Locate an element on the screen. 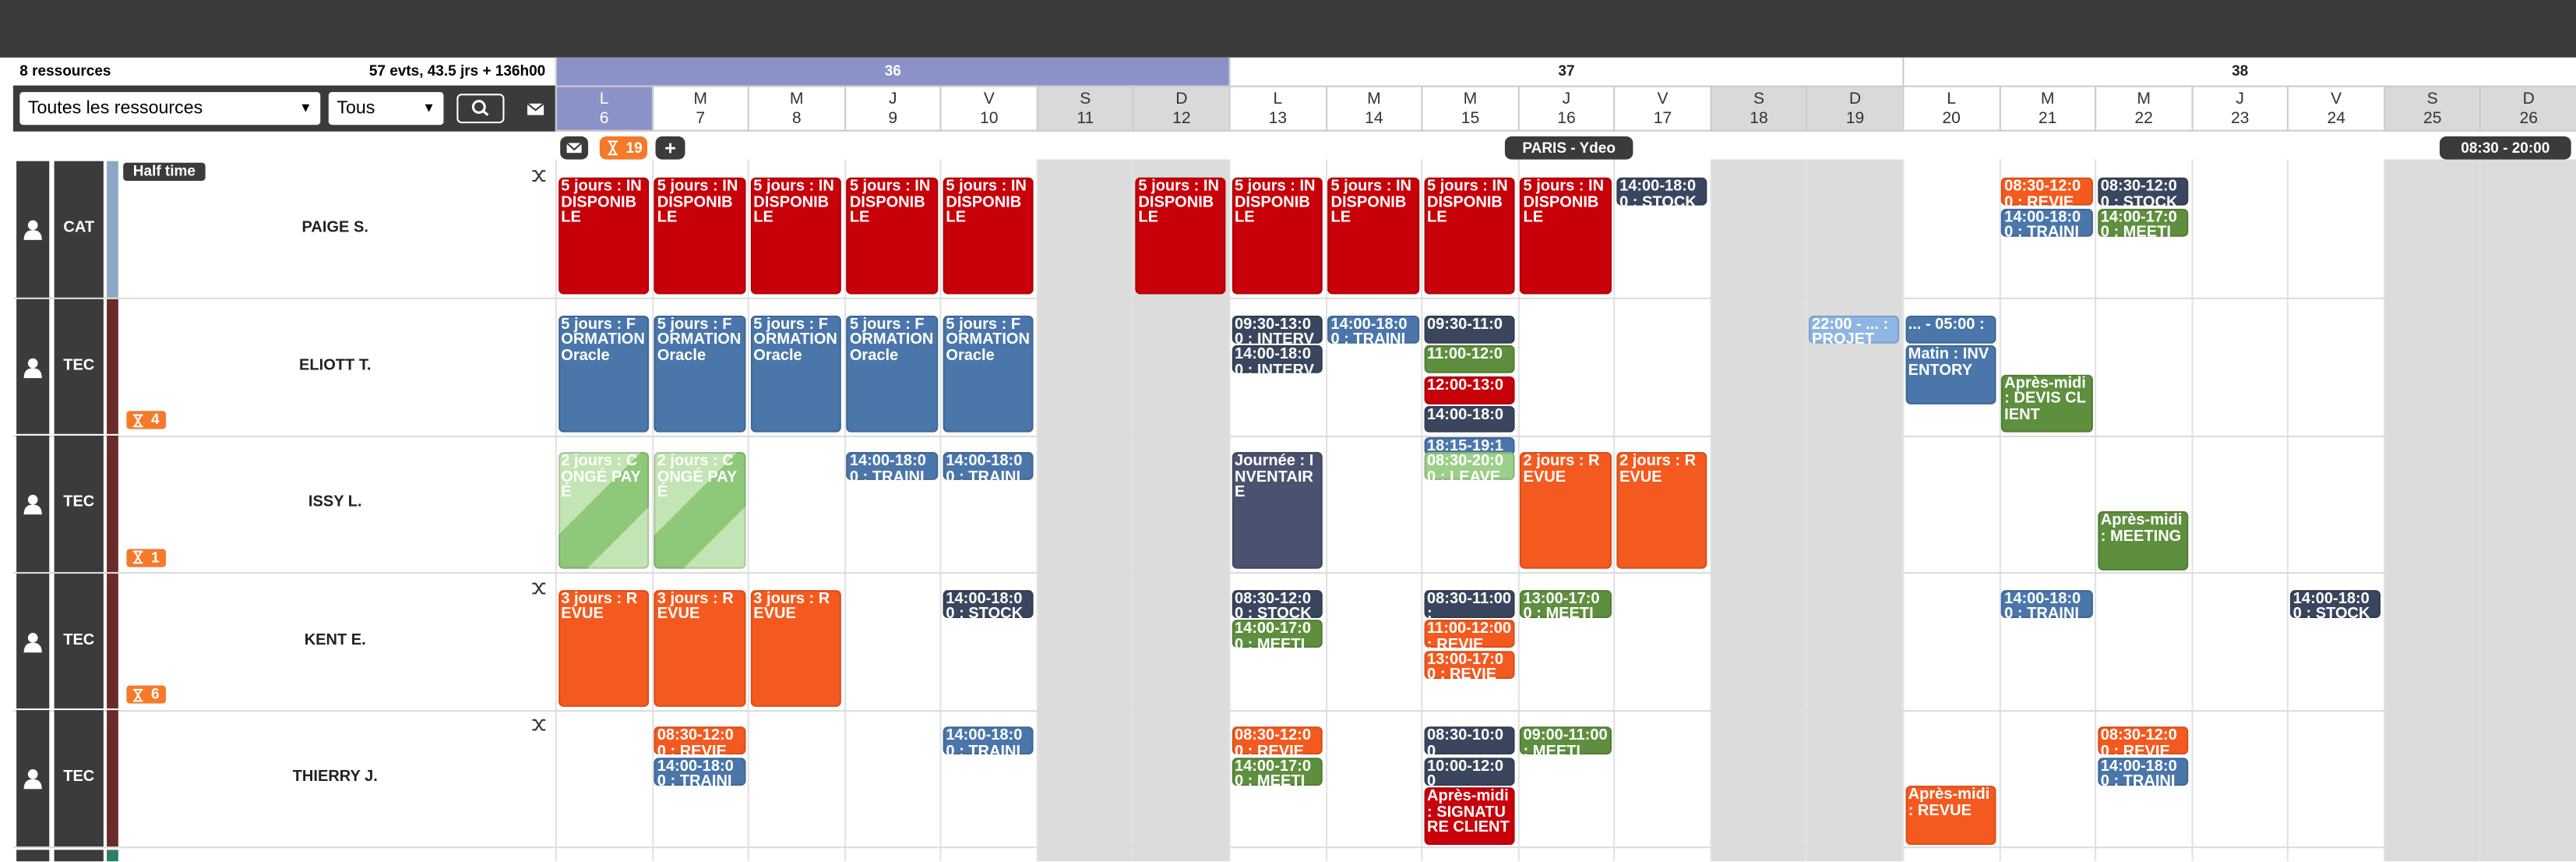 This screenshot has width=2576, height=862. day-date: 20 is located at coordinates (1952, 119).